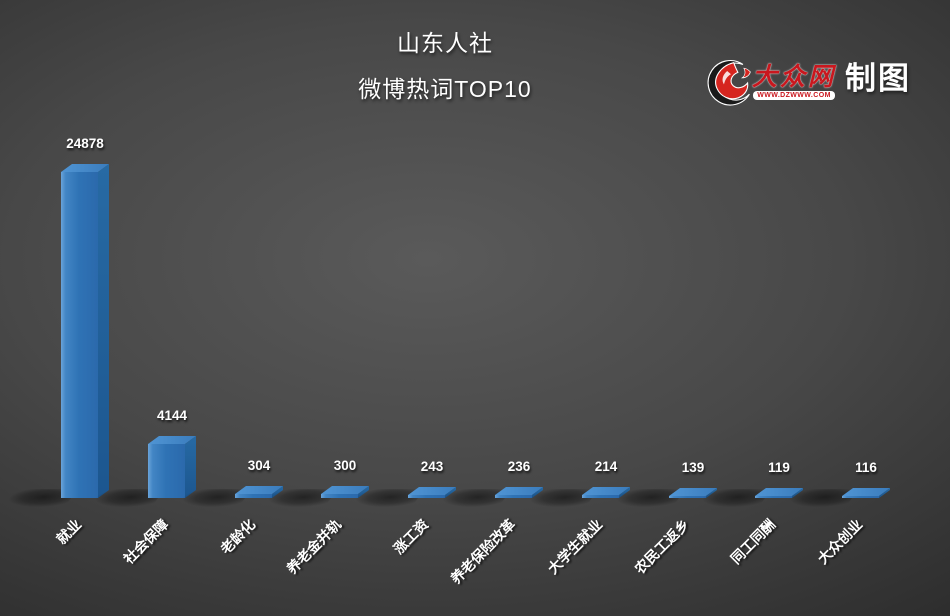  I want to click on bar-value-label: 214, so click(606, 466).